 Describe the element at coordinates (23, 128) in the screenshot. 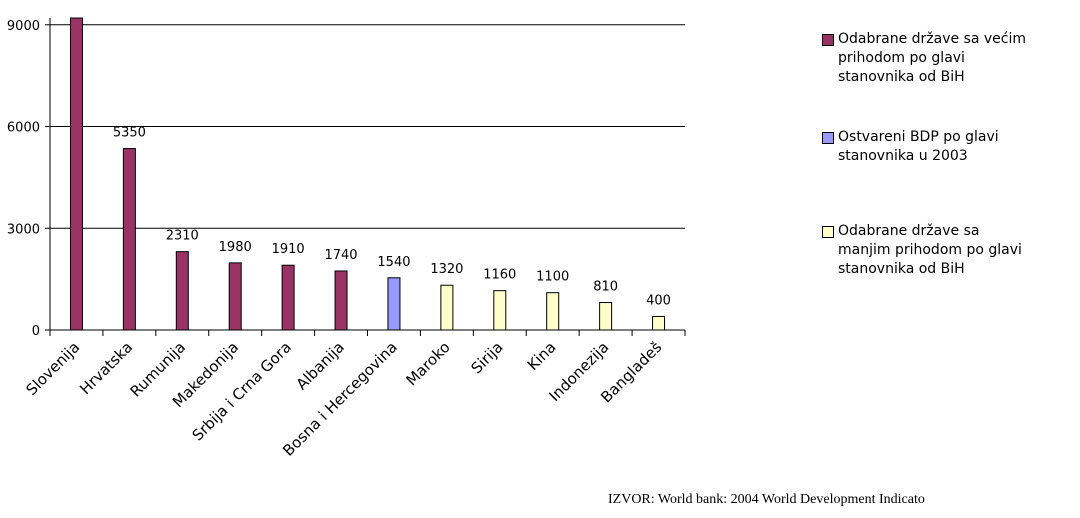

I see `y-tick-label: 6000` at that location.